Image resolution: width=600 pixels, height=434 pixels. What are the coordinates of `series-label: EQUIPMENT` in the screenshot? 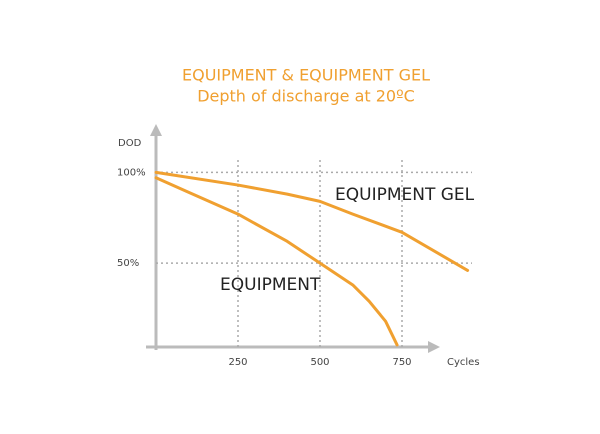 It's located at (270, 285).